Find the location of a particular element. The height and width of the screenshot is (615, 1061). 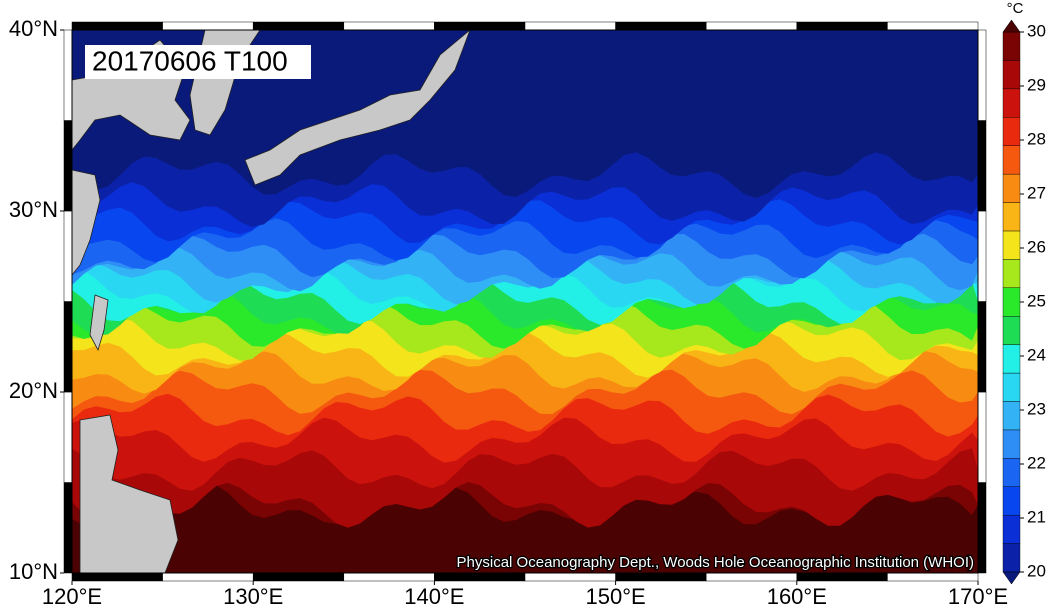

colorbar-tick-label: 25 is located at coordinates (1036, 300).